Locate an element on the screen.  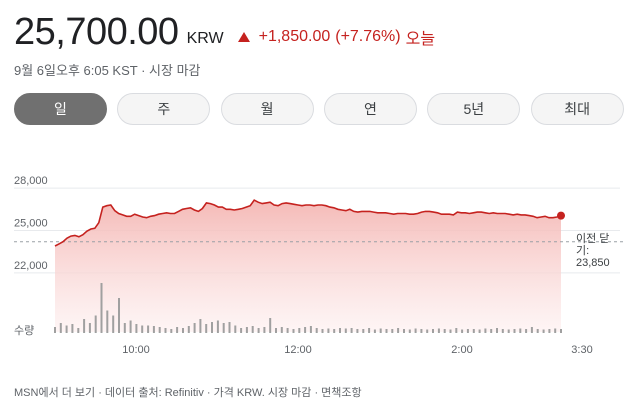
y-tick-label: 25,000 is located at coordinates (31, 224).